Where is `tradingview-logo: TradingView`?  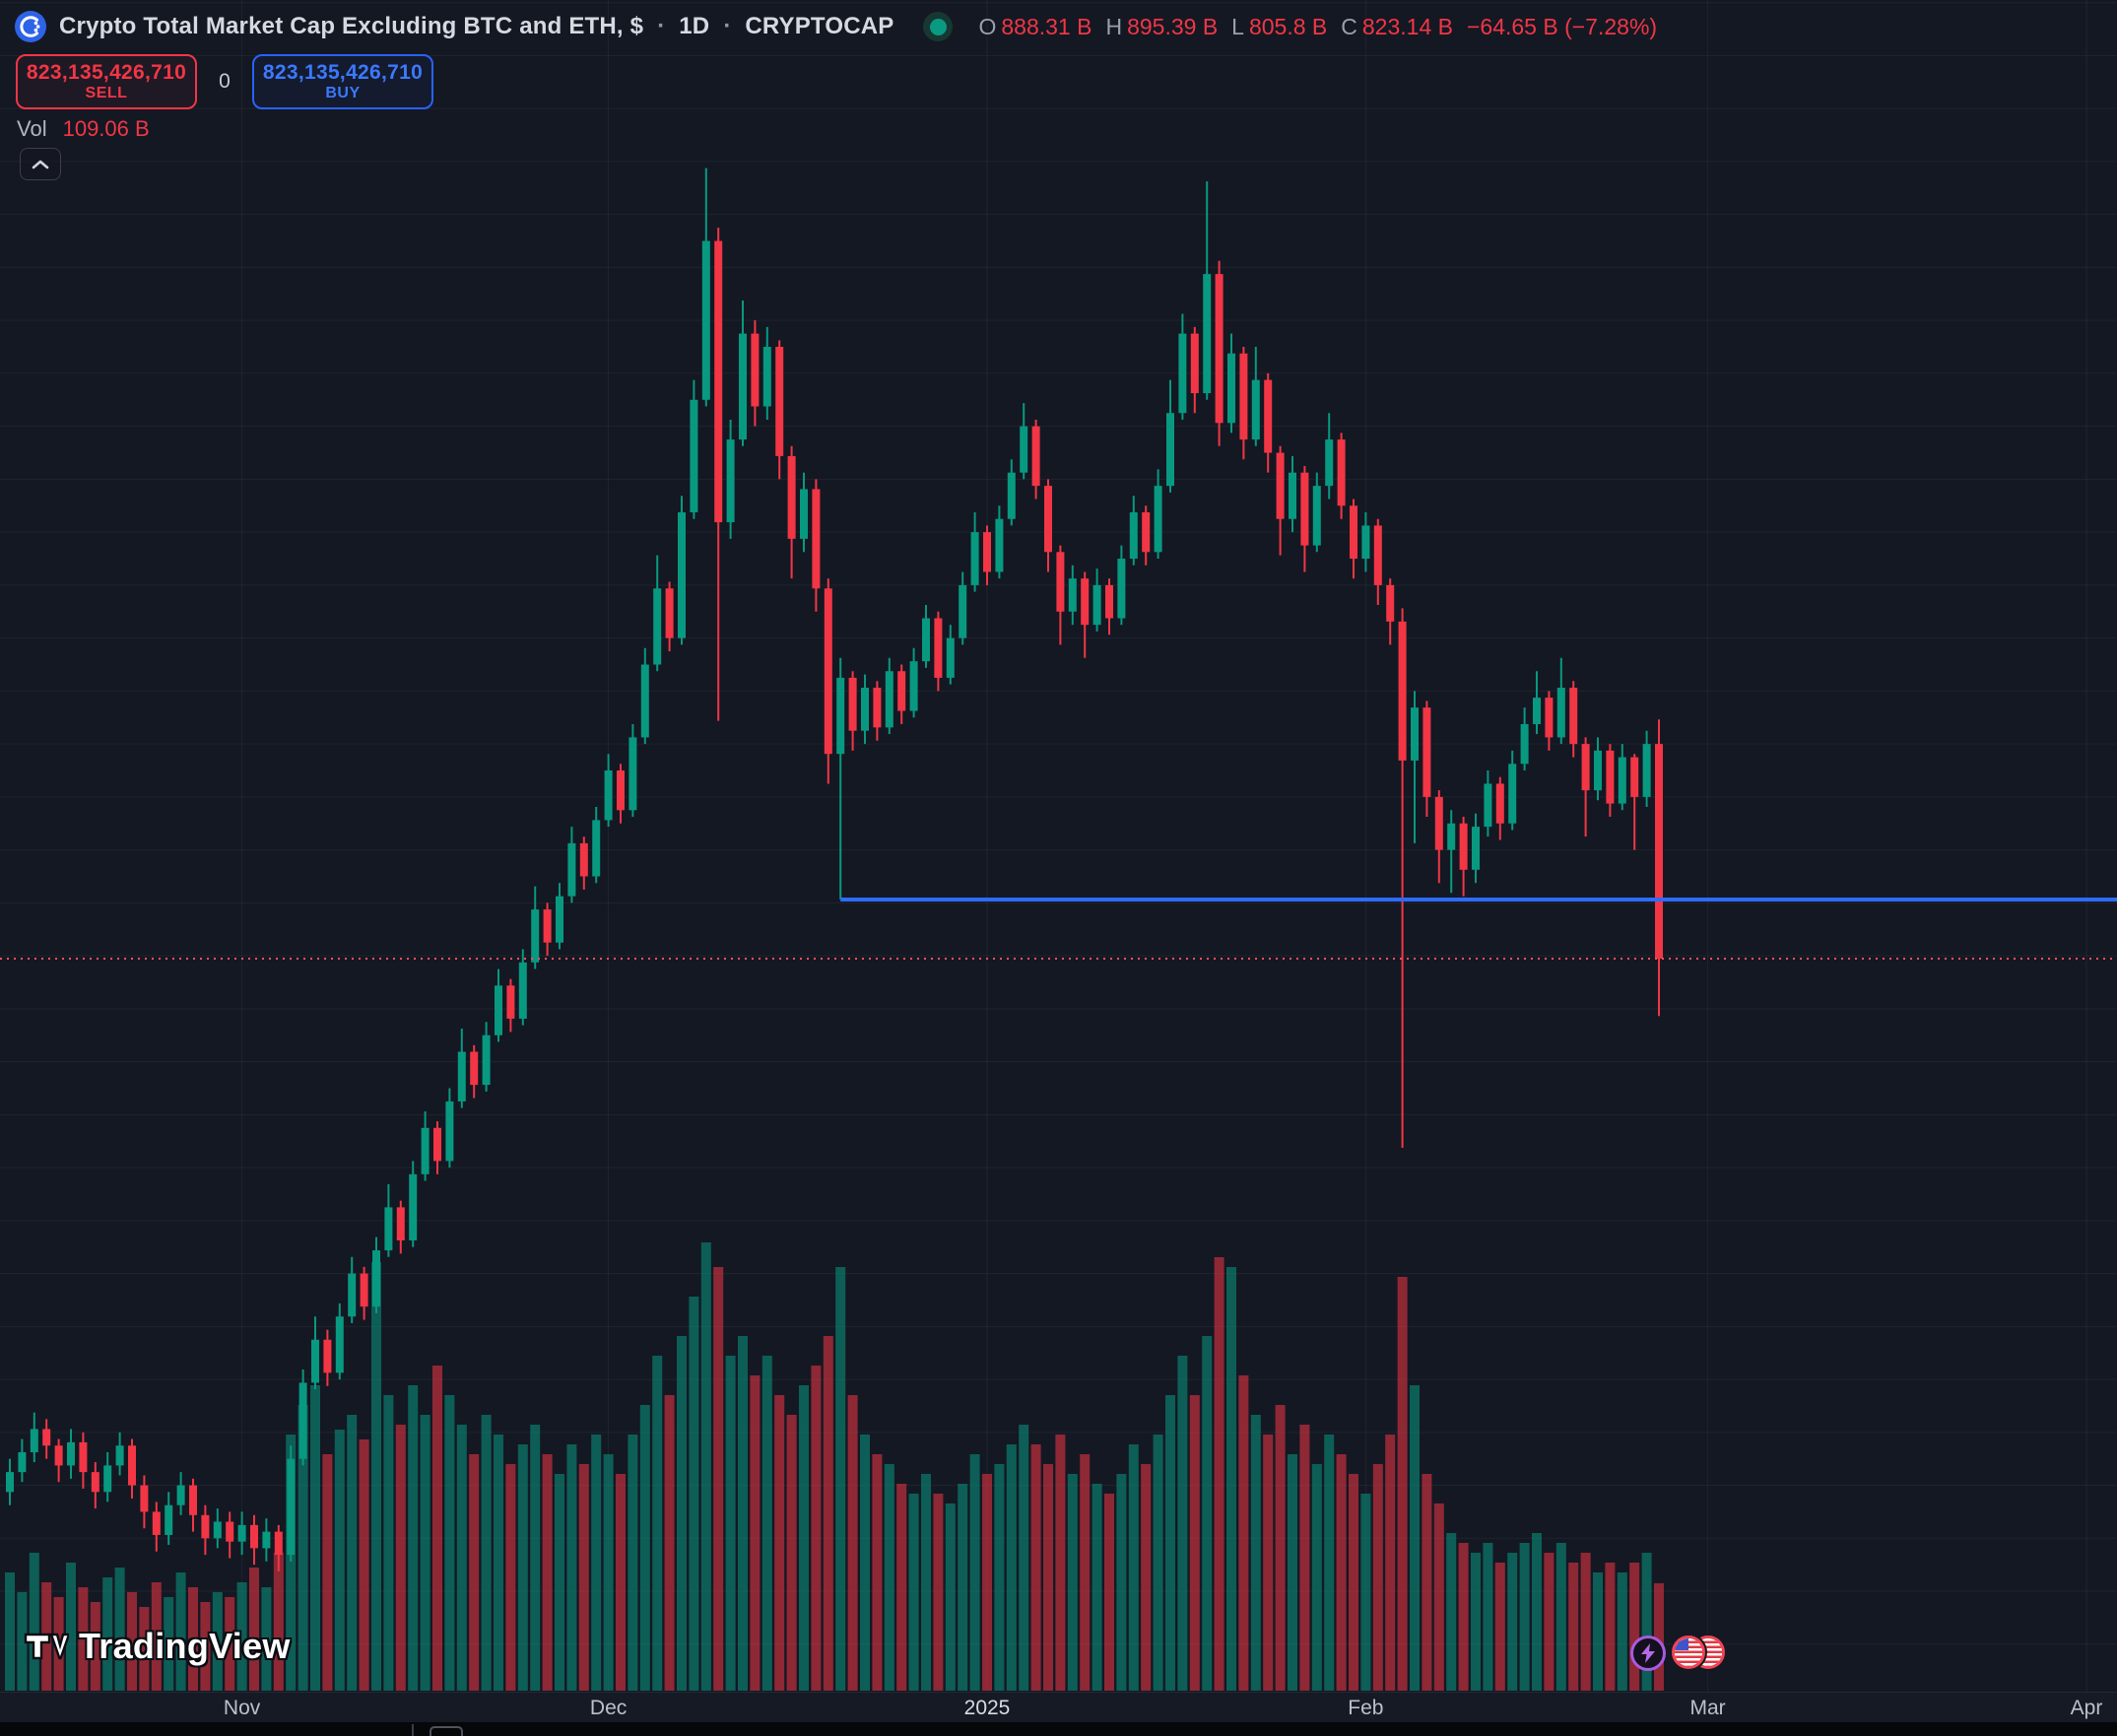 tradingview-logo: TradingView is located at coordinates (158, 1646).